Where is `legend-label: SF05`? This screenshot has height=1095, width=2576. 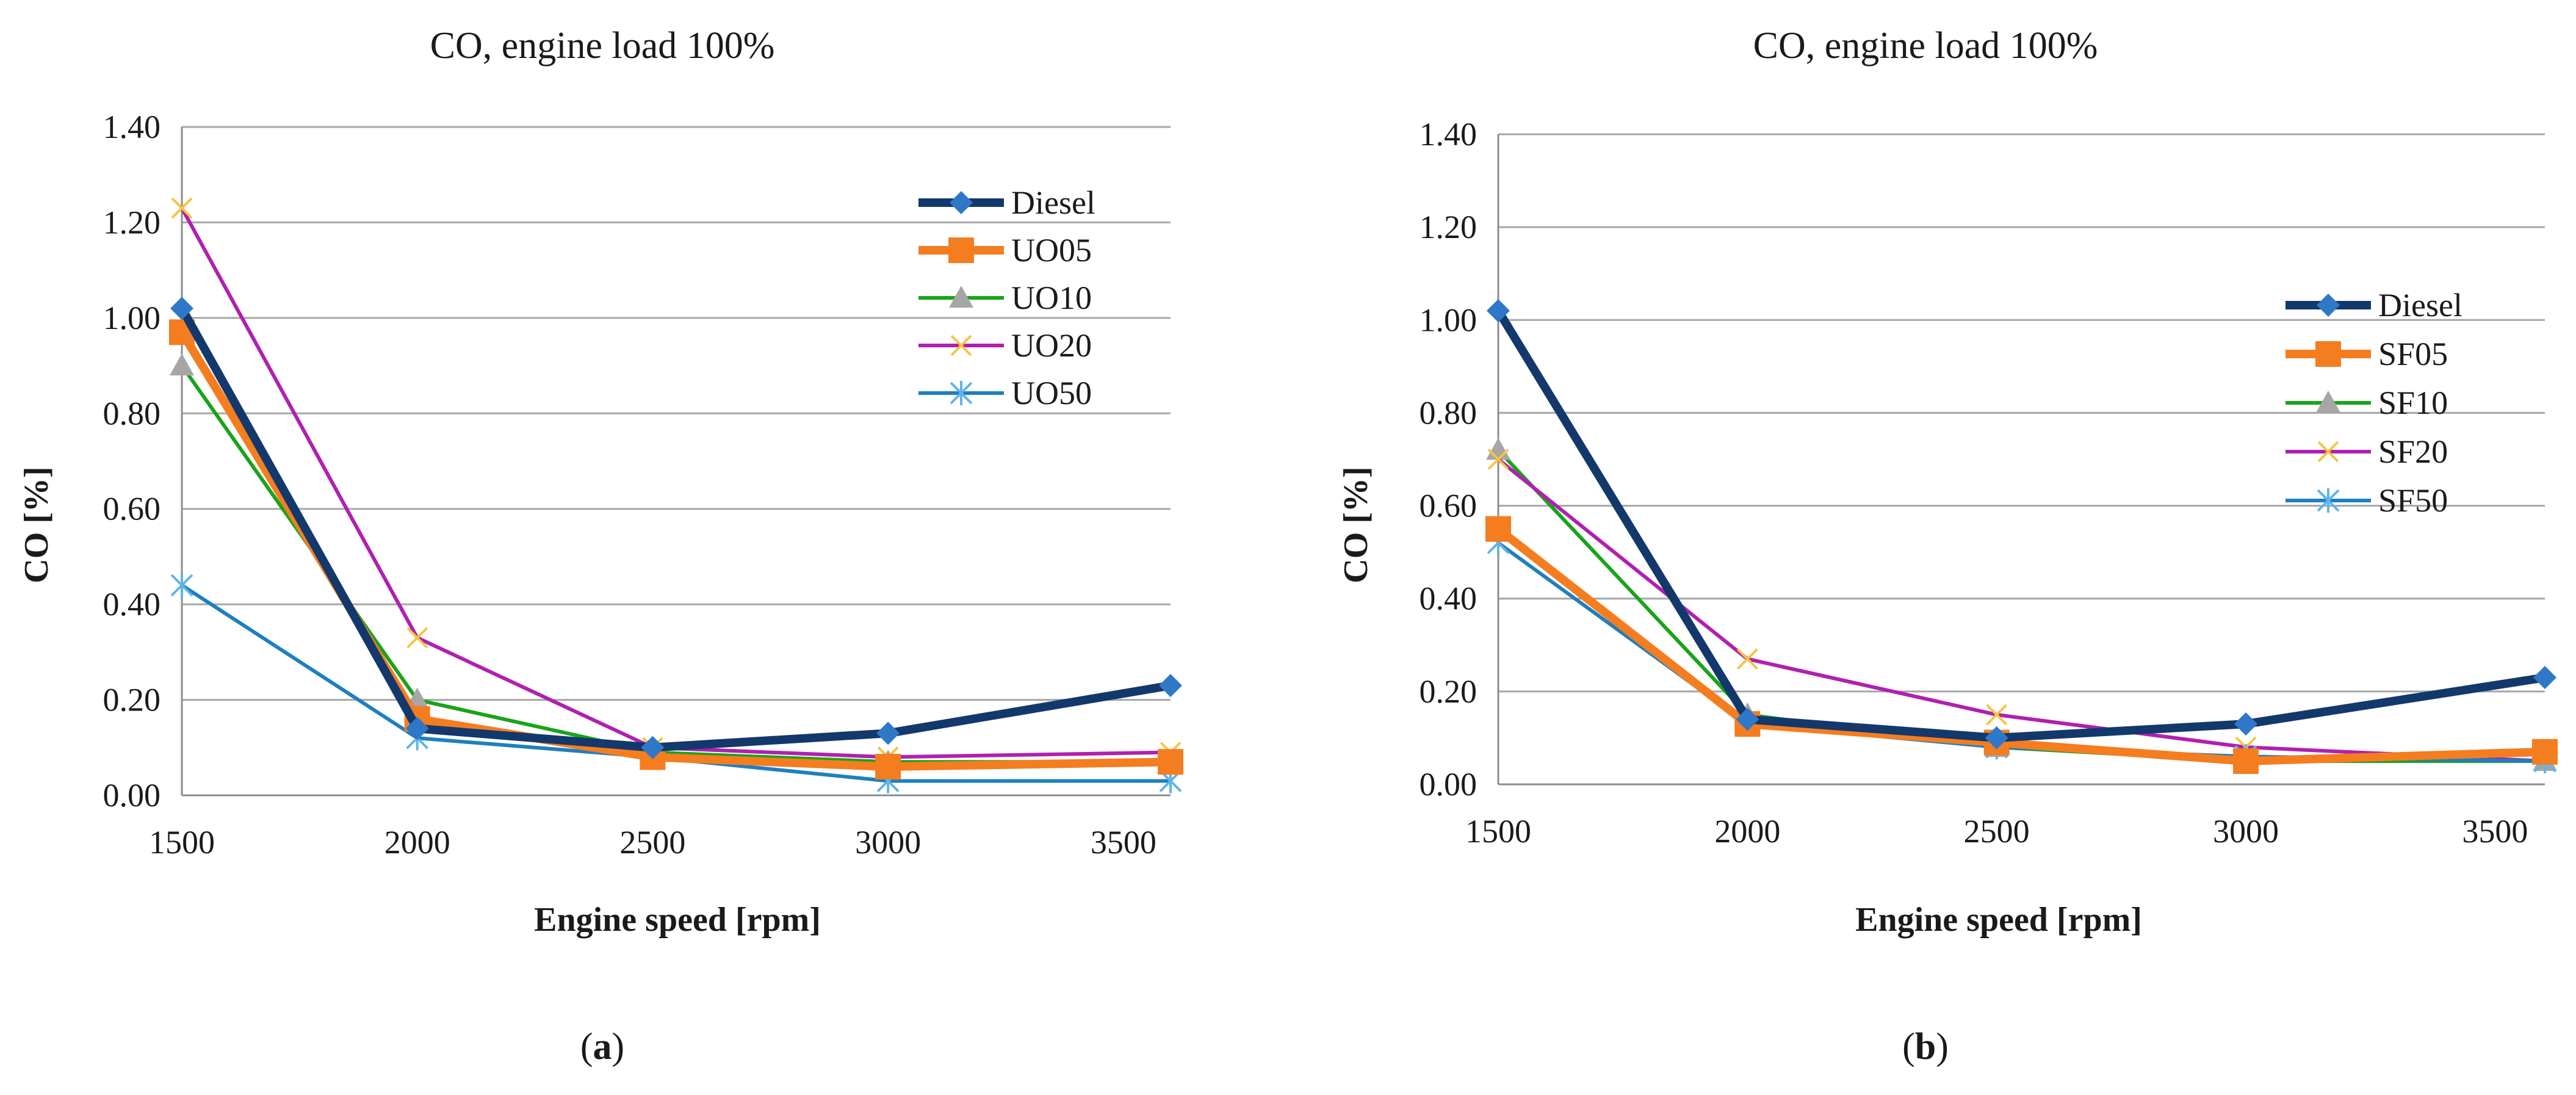 legend-label: SF05 is located at coordinates (2413, 354).